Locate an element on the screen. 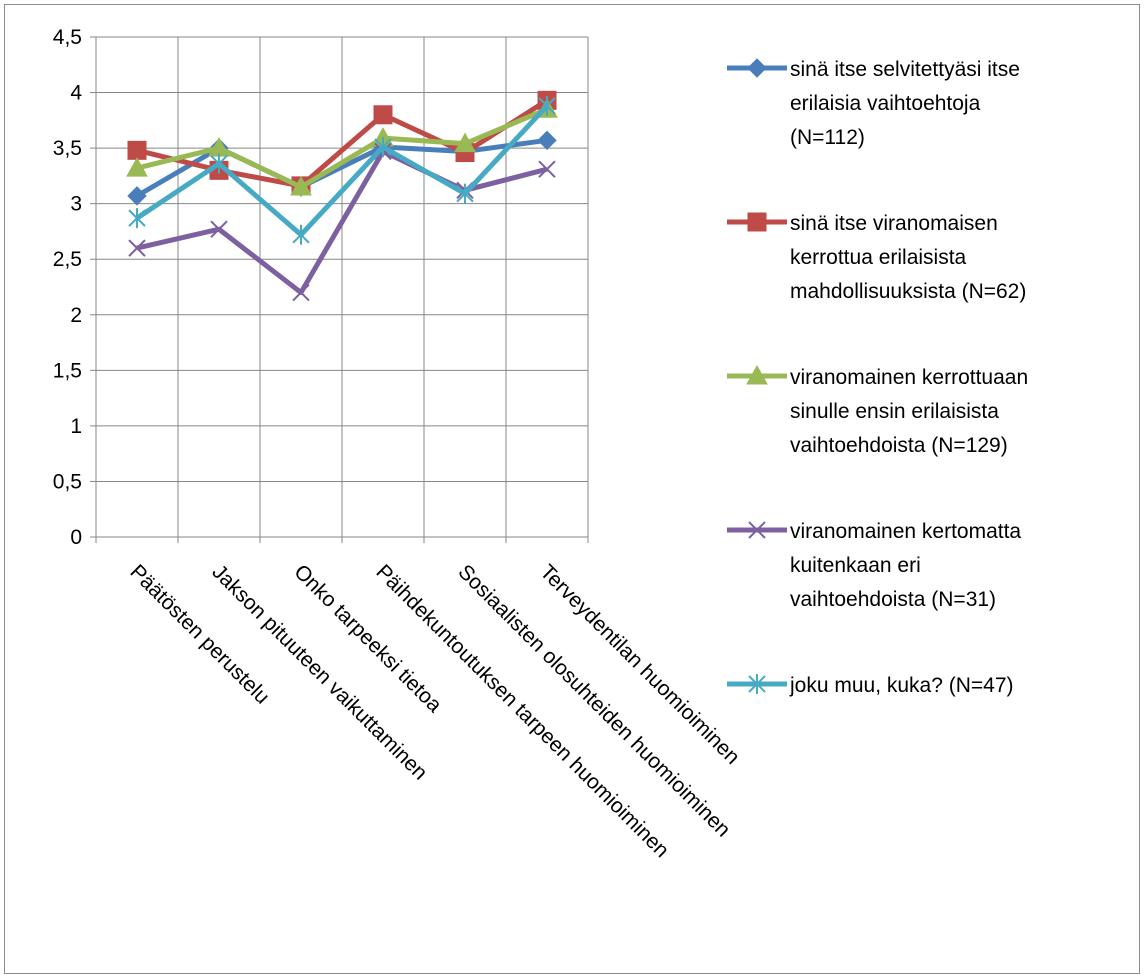 The width and height of the screenshot is (1144, 978). legend-label-2: sinä itse viranomaisen is located at coordinates (894, 223).